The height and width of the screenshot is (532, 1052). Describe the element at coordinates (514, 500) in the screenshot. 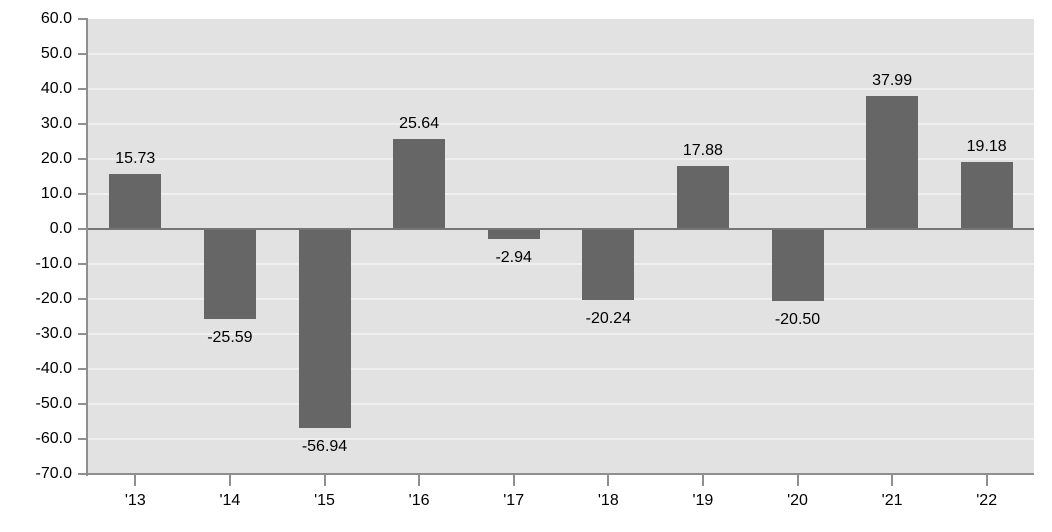

I see `x-axis-tick-label: '17` at that location.